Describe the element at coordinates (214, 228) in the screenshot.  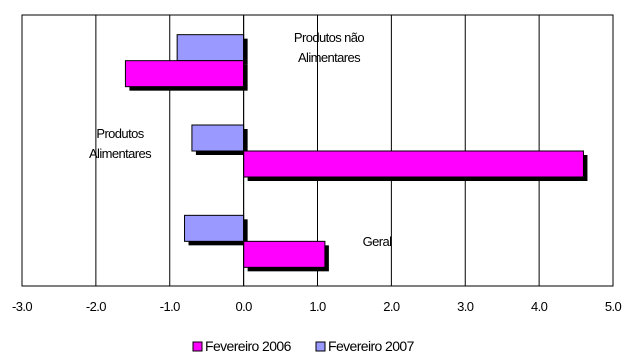
I see `bar-fevereiro-2007-geral` at that location.